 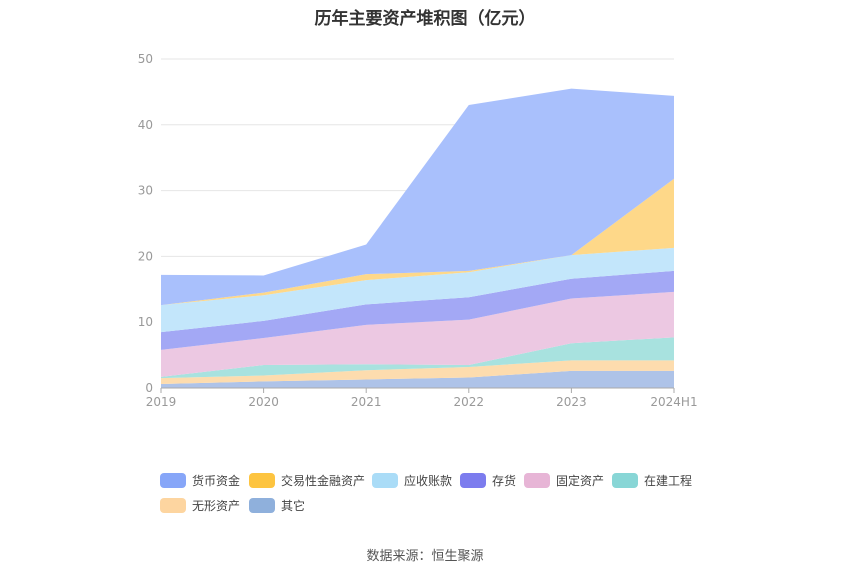 What do you see at coordinates (145, 125) in the screenshot?
I see `y-tick-label: 40` at bounding box center [145, 125].